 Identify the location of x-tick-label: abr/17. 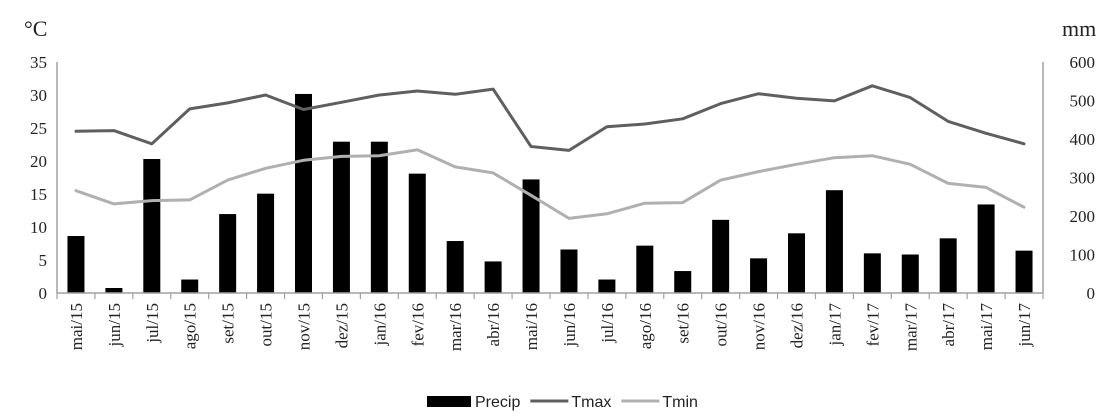
(948, 325).